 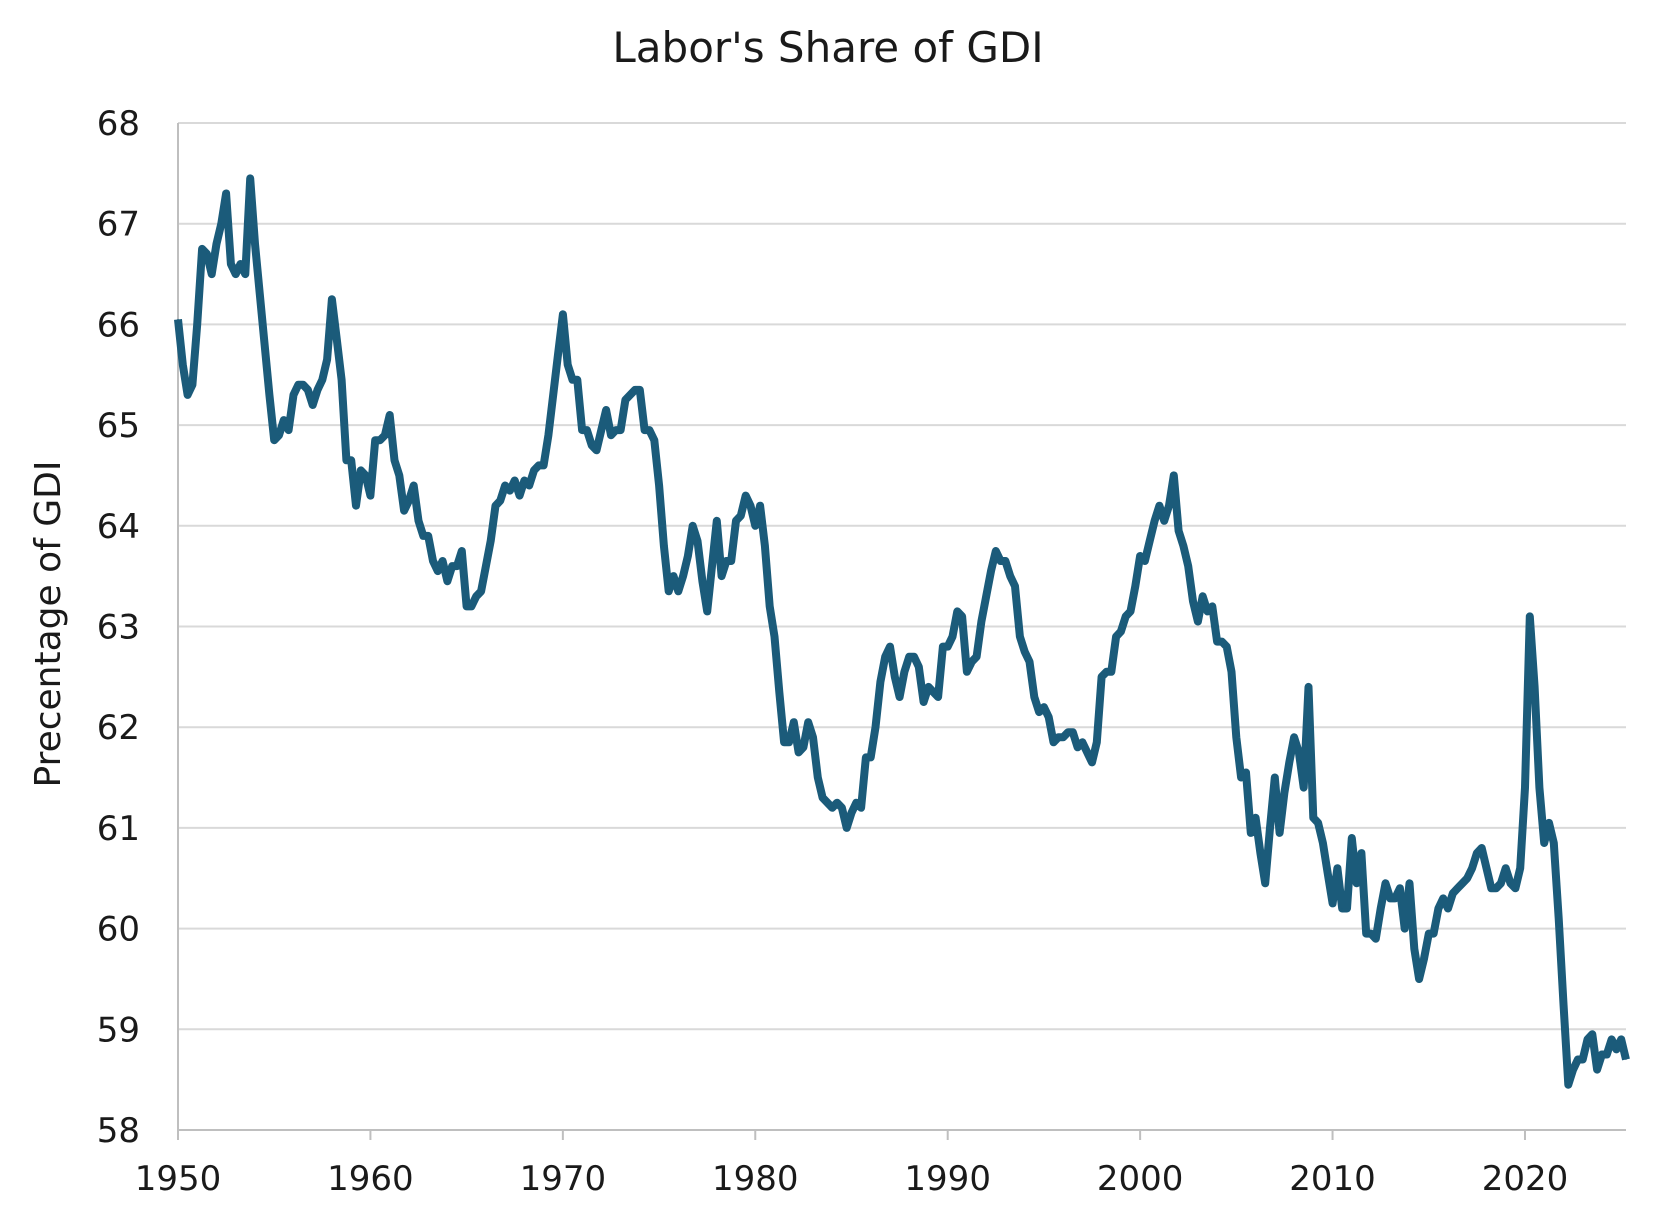 I want to click on y-tick-label: 67, so click(x=118, y=225).